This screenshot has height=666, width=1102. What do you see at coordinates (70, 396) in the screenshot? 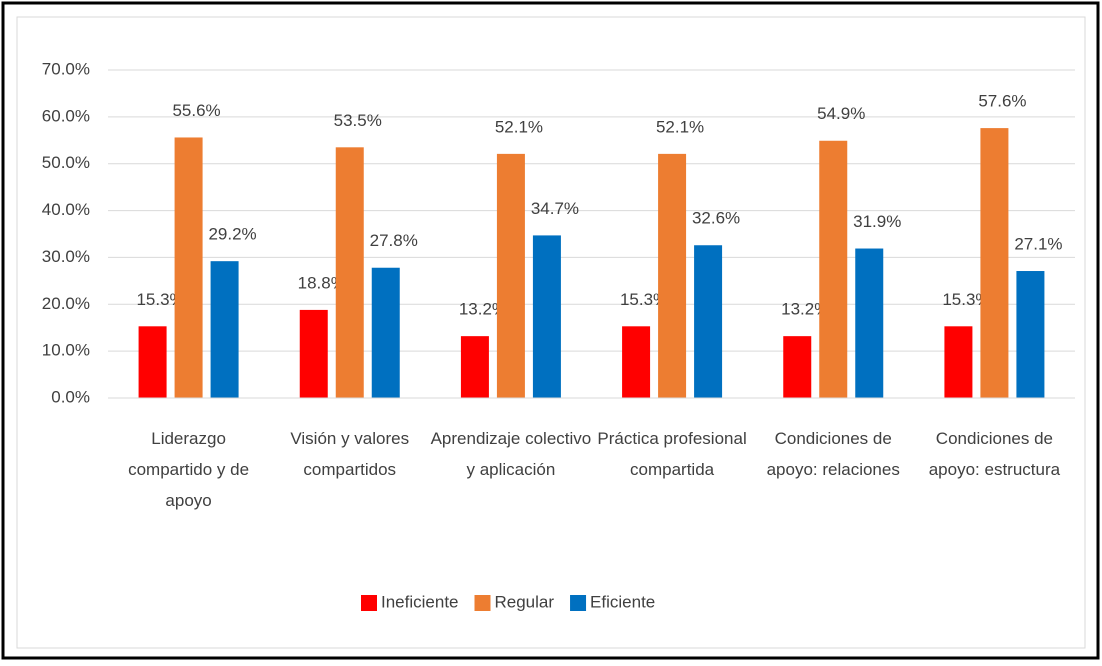
I see `y-tick-label: 0.0%` at bounding box center [70, 396].